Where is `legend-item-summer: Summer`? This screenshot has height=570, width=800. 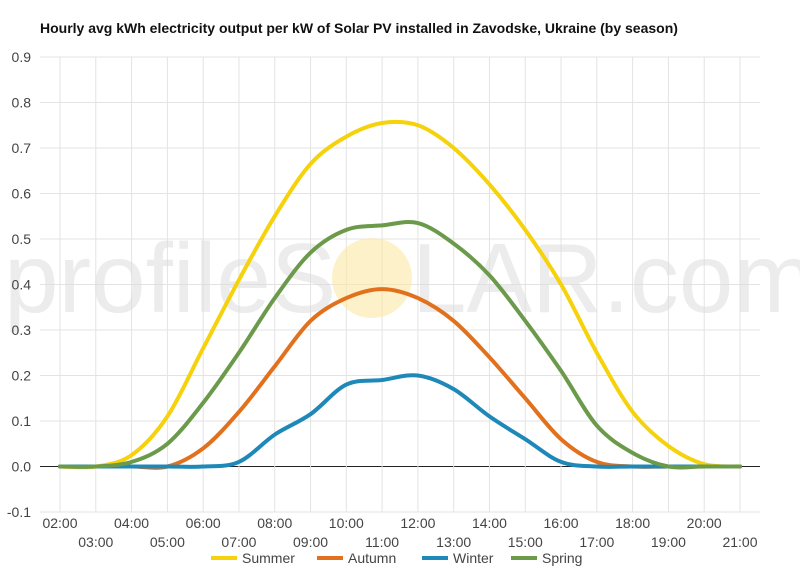 legend-item-summer: Summer is located at coordinates (253, 558).